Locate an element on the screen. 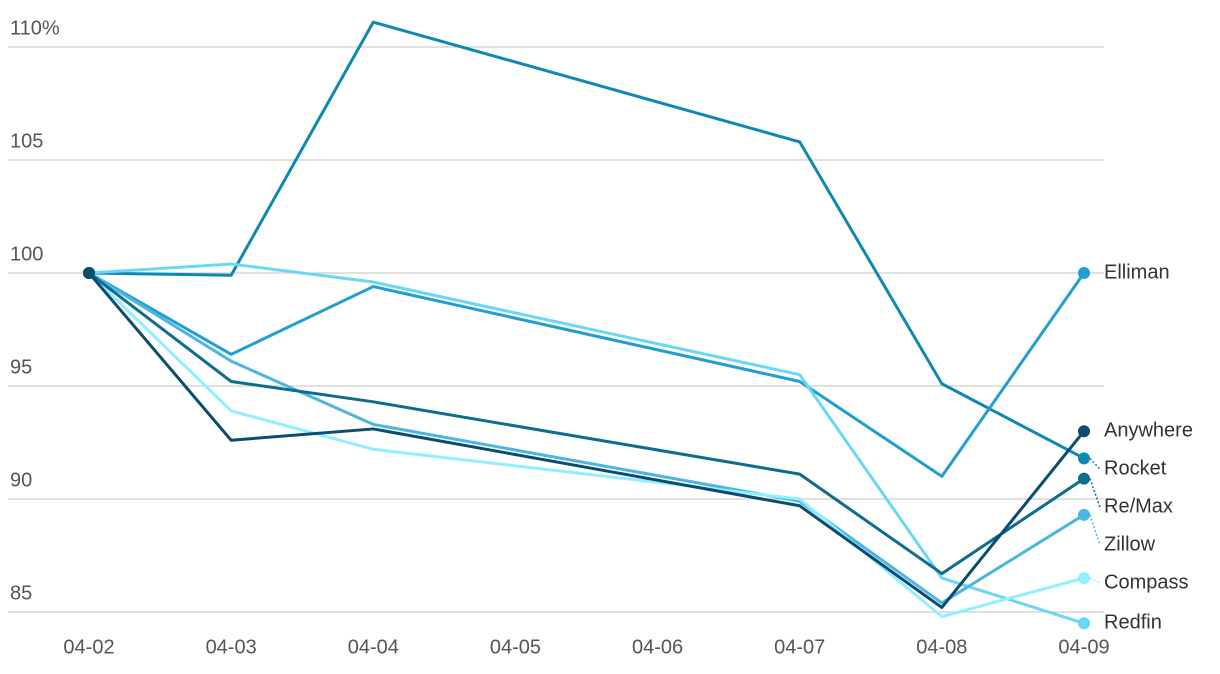 This screenshot has width=1220, height=674. legend-label: Anywhere is located at coordinates (1148, 430).